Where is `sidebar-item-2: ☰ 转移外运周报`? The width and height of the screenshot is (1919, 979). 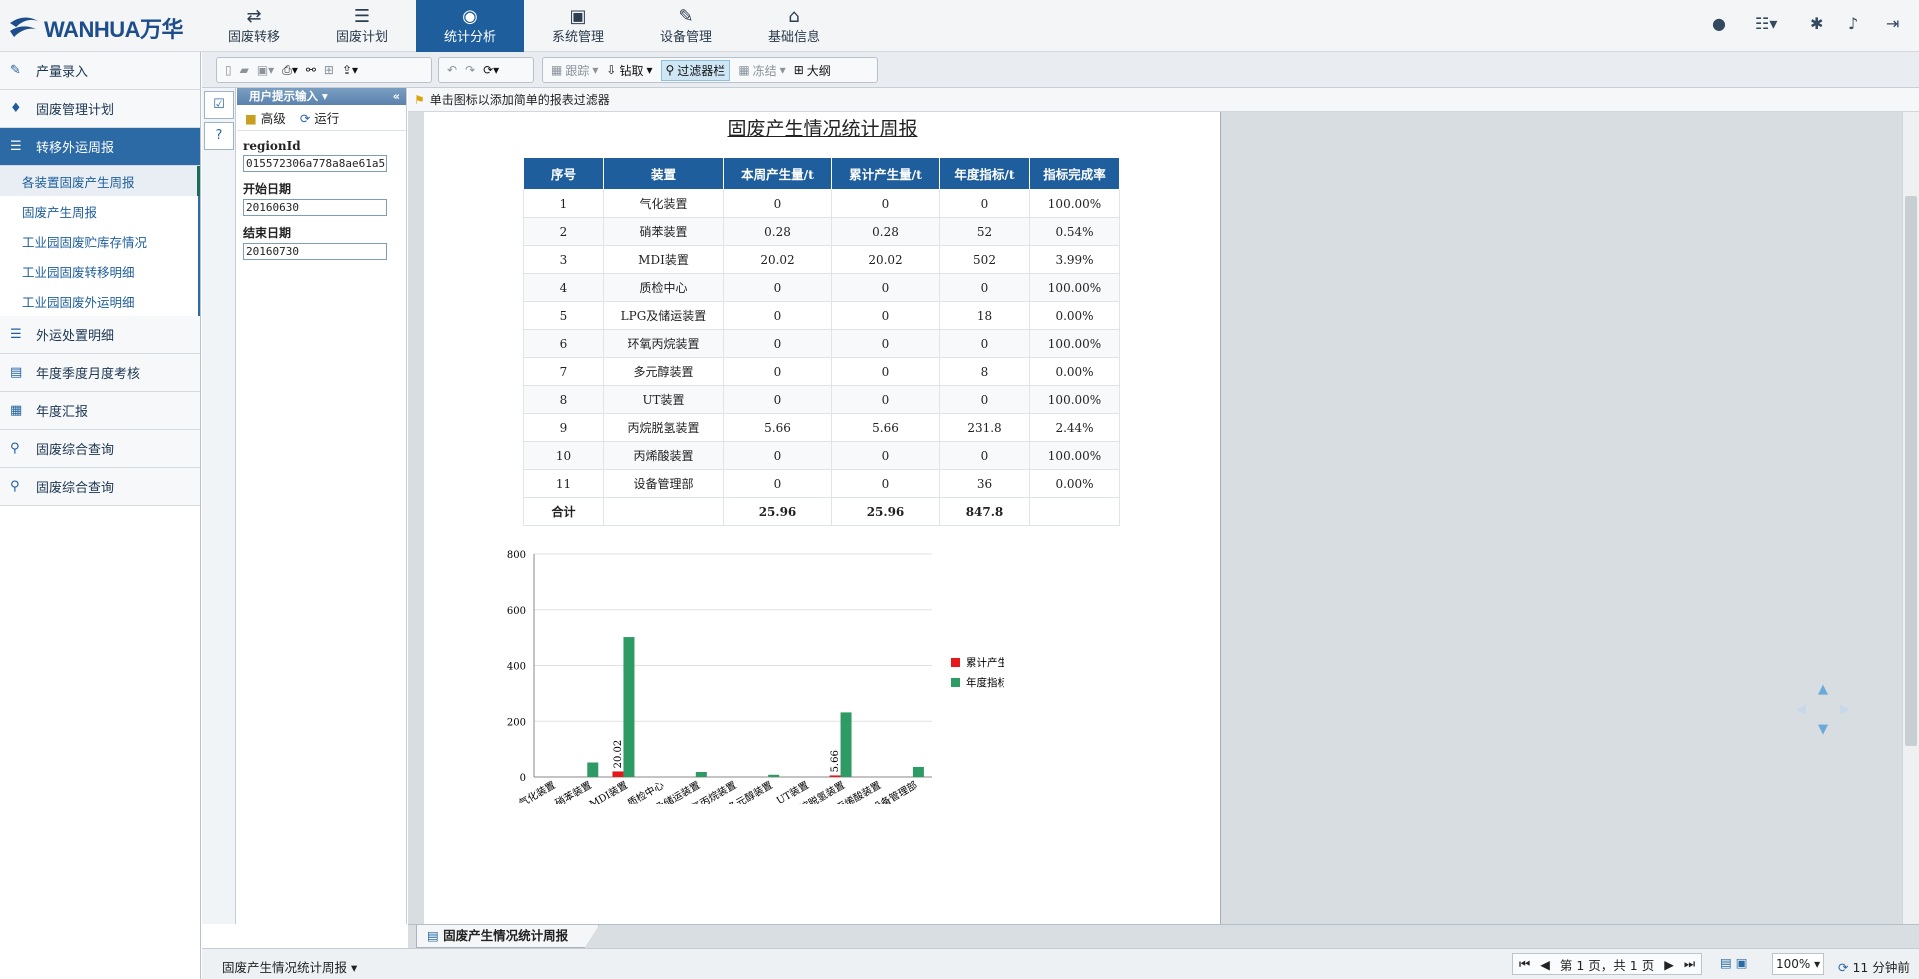
sidebar-item-2: ☰ 转移外运周报 is located at coordinates (100, 147).